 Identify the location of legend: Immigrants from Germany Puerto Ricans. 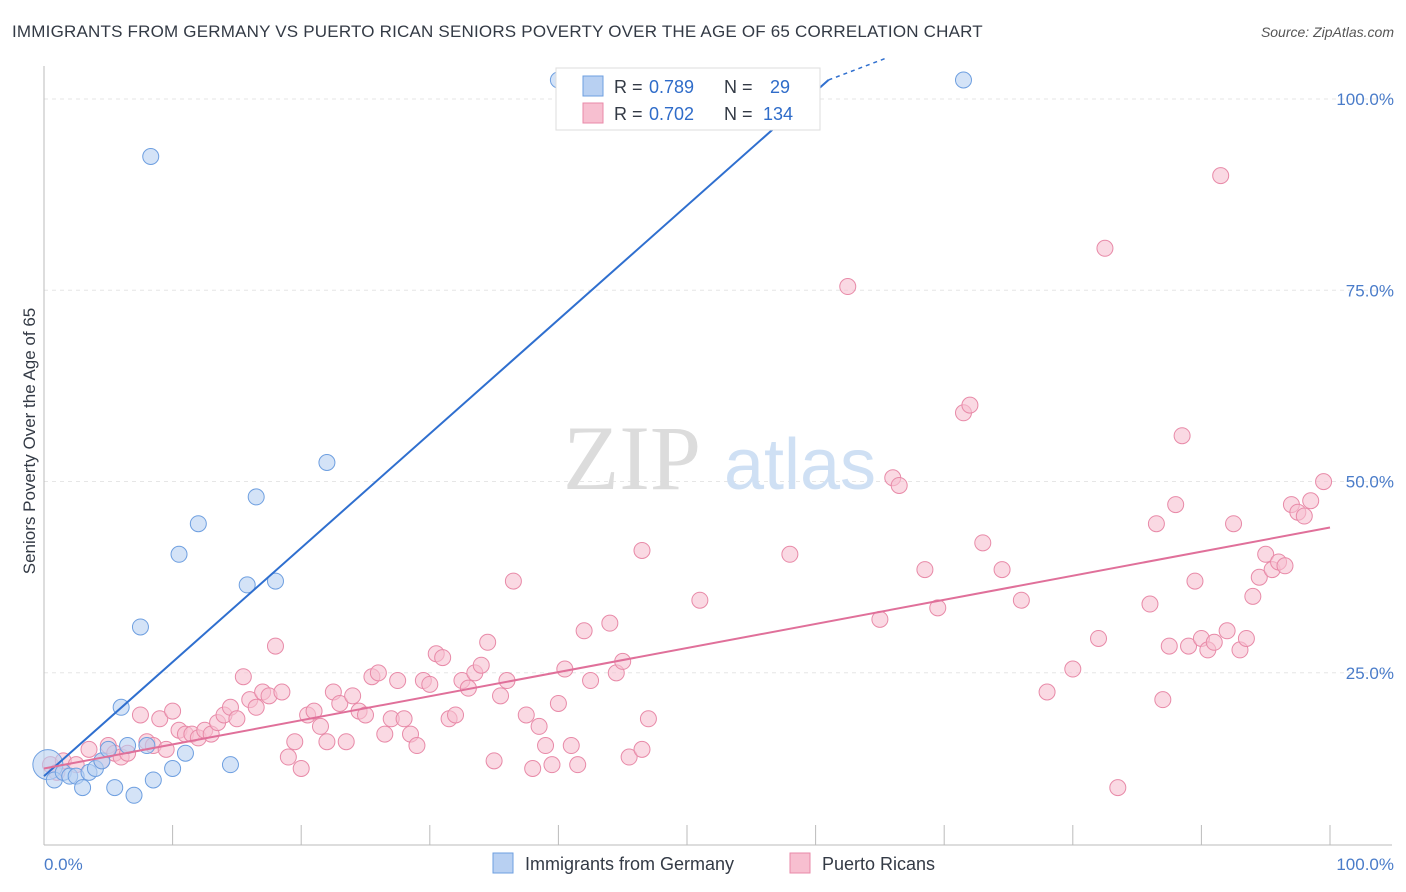
(713, 863).